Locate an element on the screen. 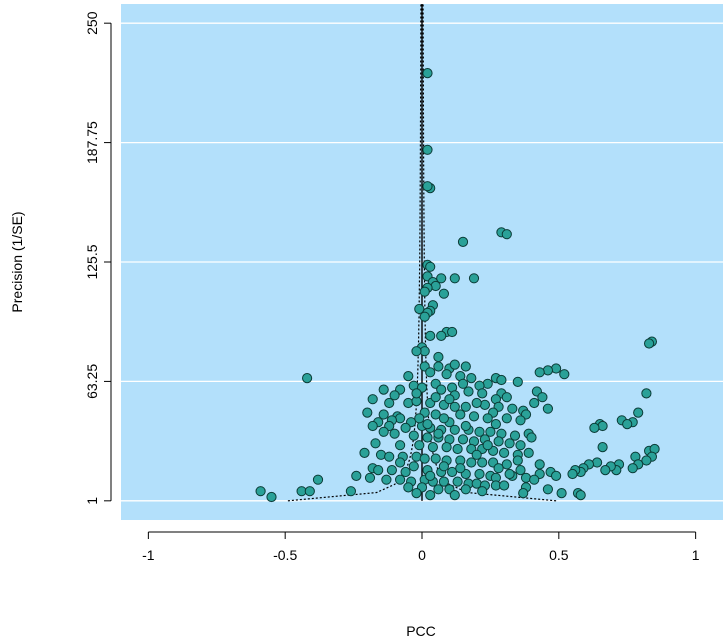 The image size is (728, 643). y-tick-label: 250 is located at coordinates (92, 23).